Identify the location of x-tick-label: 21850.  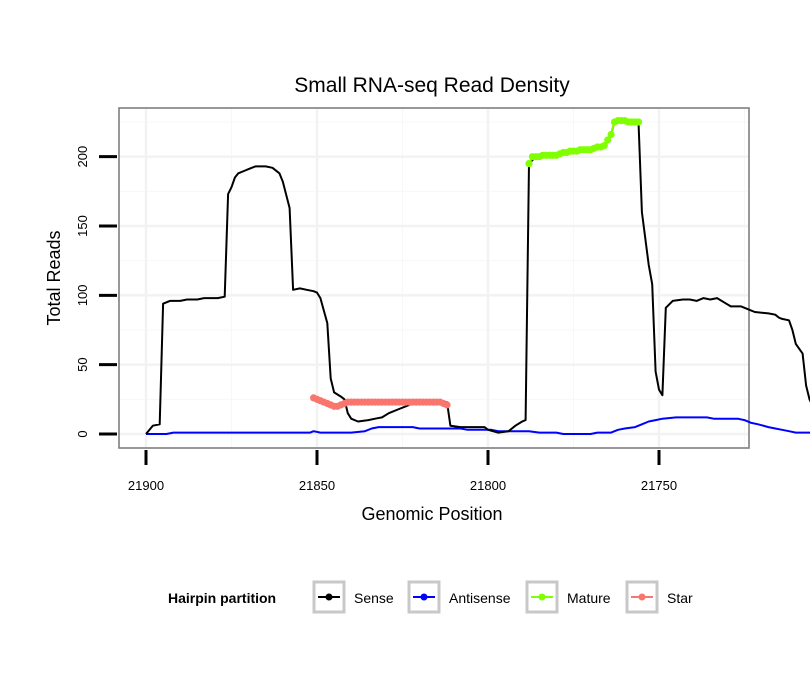
(317, 485).